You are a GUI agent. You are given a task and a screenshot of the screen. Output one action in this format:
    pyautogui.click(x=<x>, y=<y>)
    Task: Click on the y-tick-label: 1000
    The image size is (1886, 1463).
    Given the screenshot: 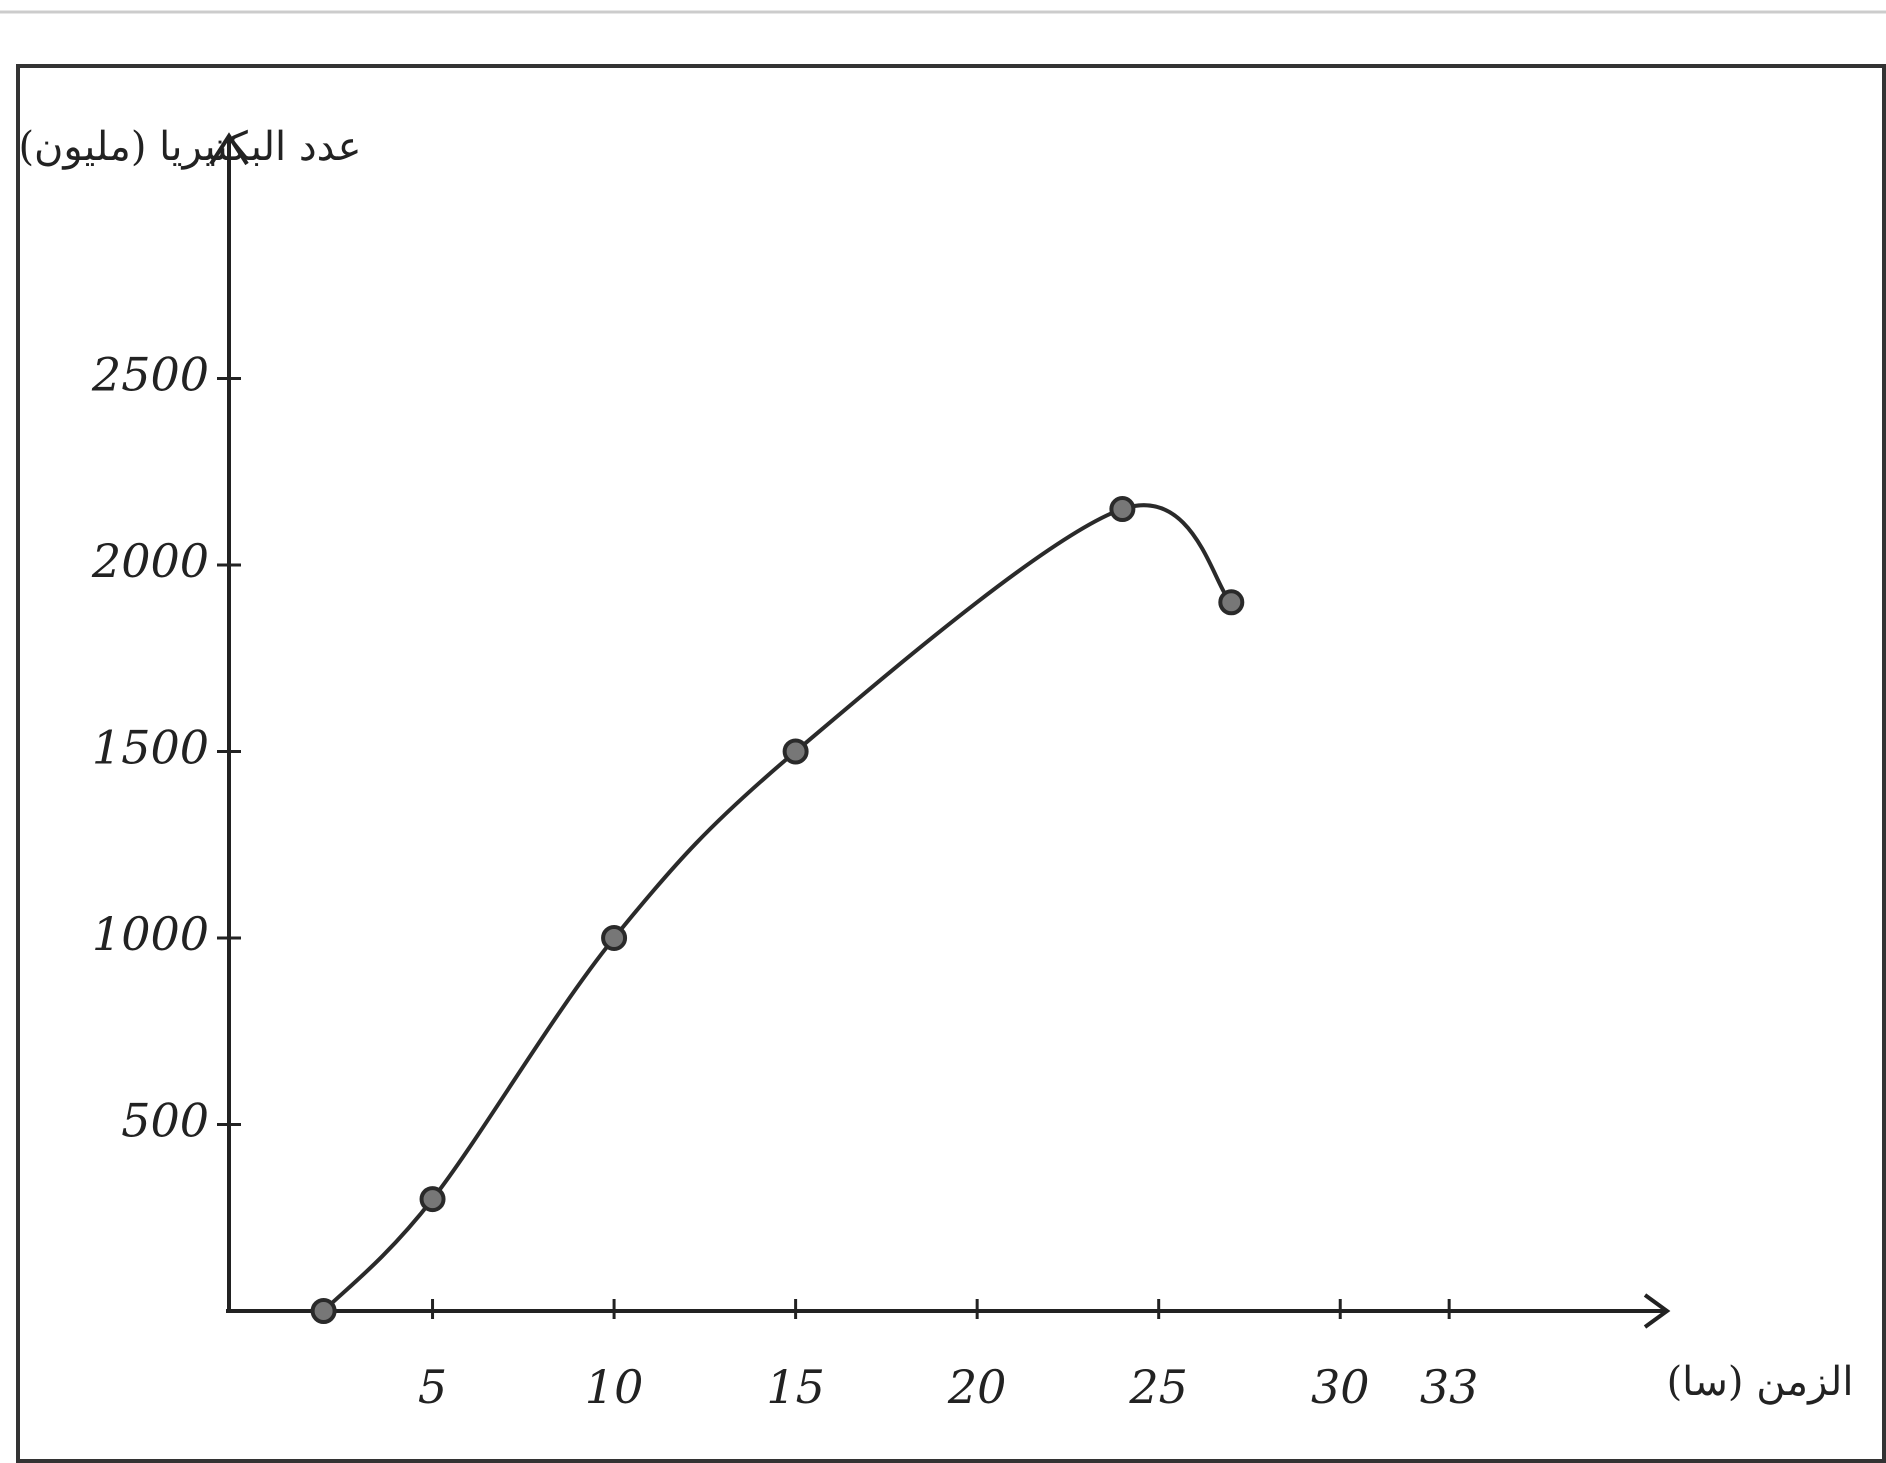 What is the action you would take?
    pyautogui.click(x=150, y=934)
    